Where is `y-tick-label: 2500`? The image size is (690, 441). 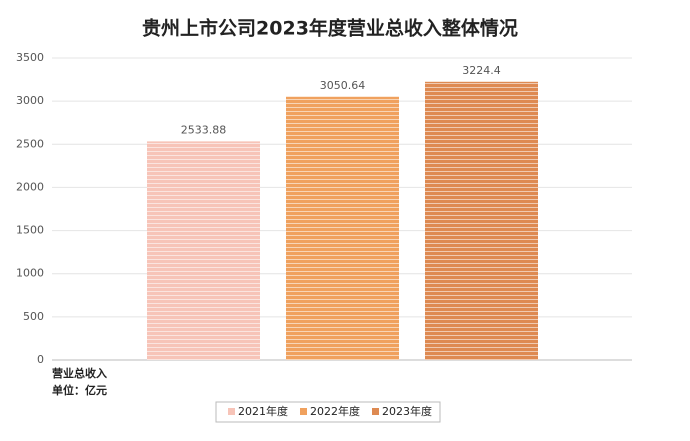
y-tick-label: 2500 is located at coordinates (30, 143).